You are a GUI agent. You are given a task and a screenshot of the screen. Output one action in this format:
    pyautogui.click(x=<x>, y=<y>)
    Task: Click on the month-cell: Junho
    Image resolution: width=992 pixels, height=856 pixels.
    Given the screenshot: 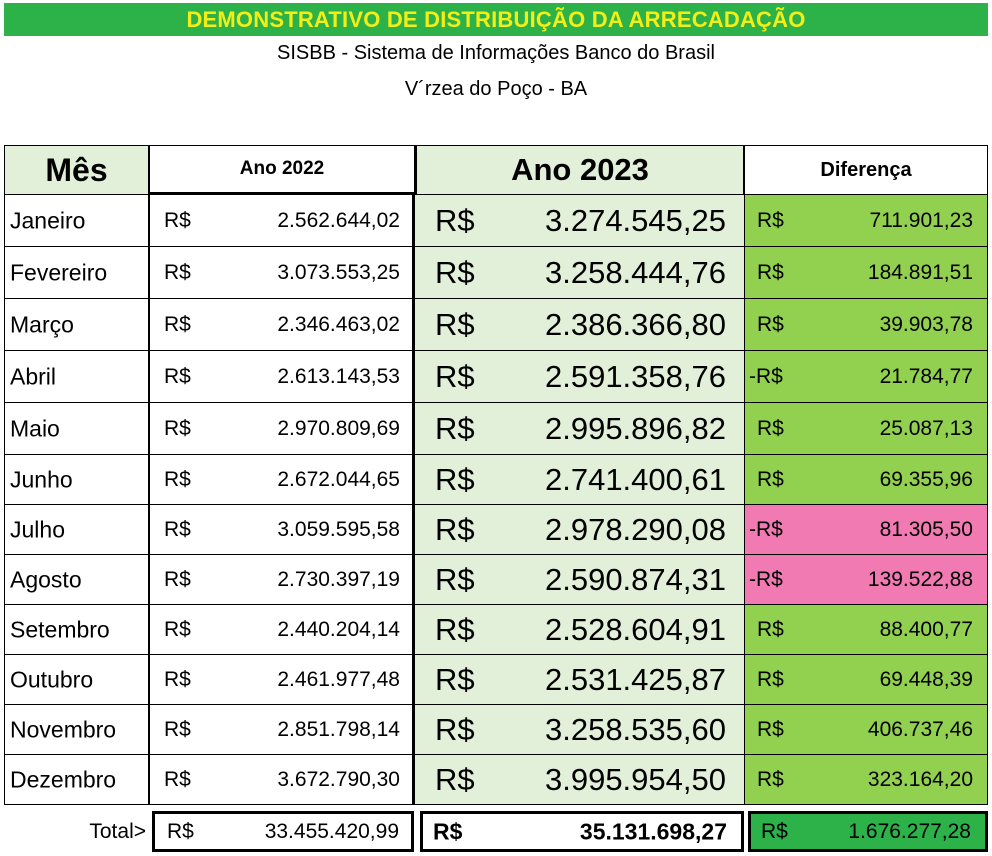 What is the action you would take?
    pyautogui.click(x=77, y=480)
    